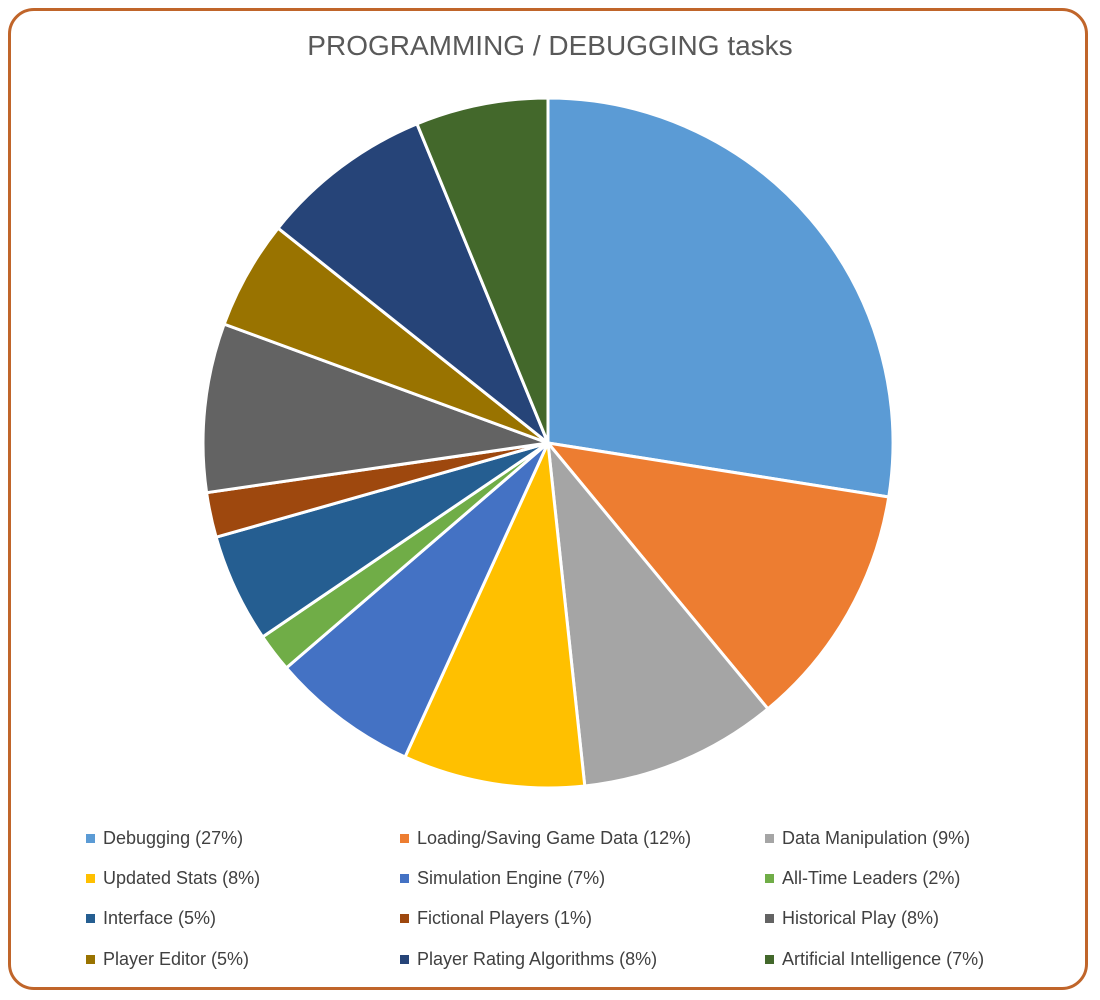 The height and width of the screenshot is (1000, 1100). I want to click on legend-label: Data Manipulation (9%), so click(876, 837).